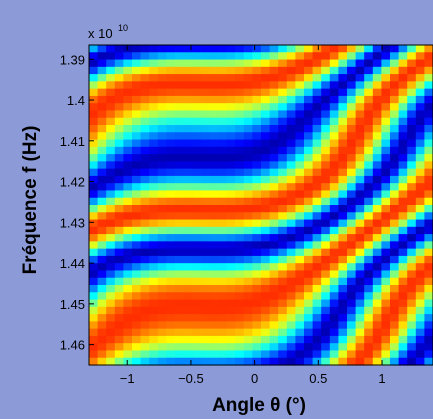  I want to click on x-tick-label: −1, so click(127, 378).